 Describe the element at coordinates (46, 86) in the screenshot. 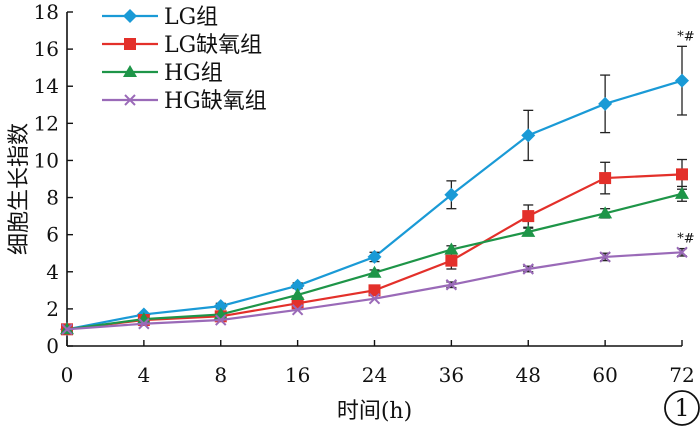

I see `y-tick-label: 14` at that location.